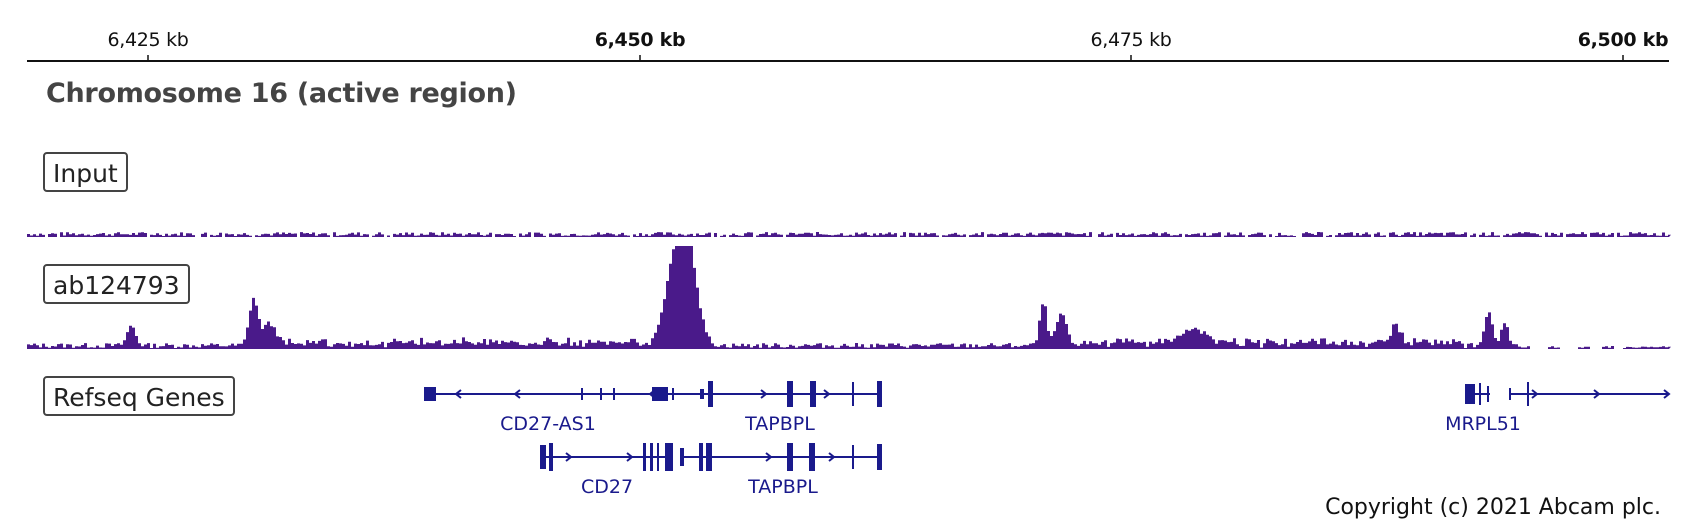 The image size is (1706, 528). Describe the element at coordinates (116, 284) in the screenshot. I see `track-label-ab124793: ab124793` at that location.